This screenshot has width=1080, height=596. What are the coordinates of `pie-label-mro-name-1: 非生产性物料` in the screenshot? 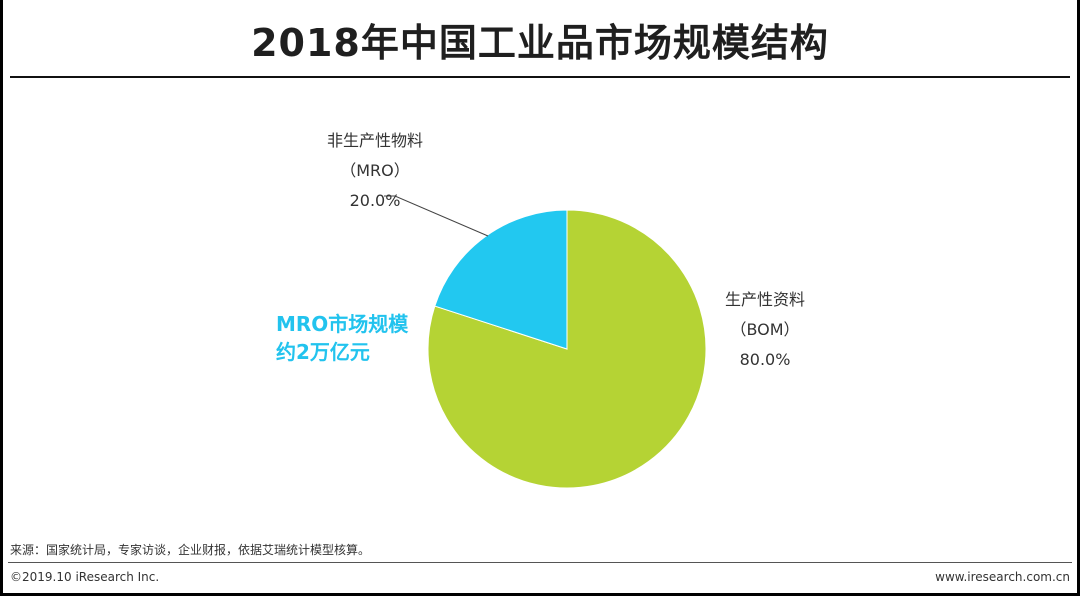 It's located at (374, 140).